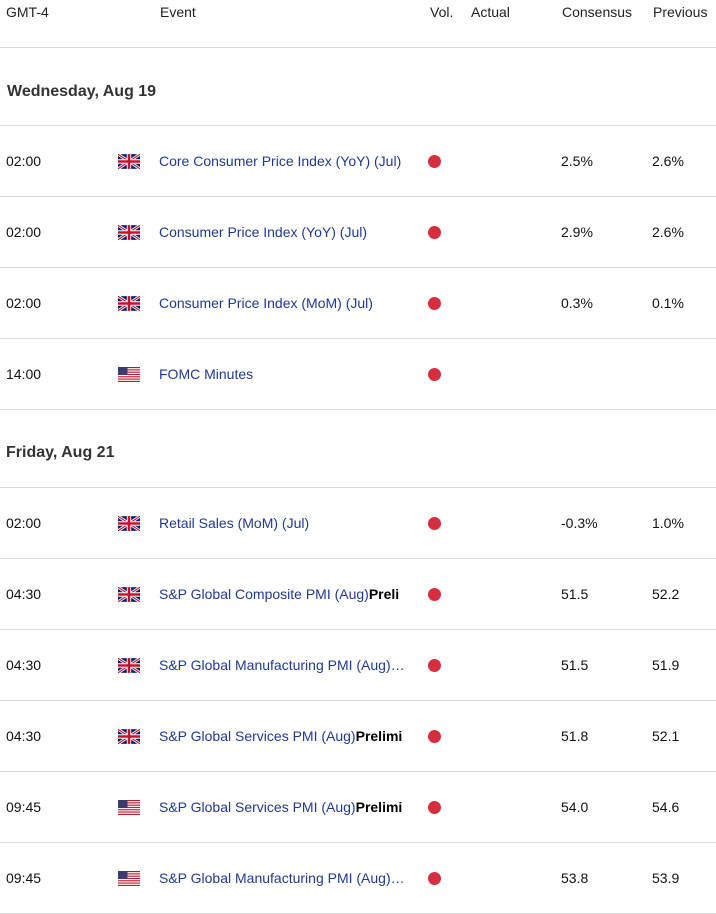  What do you see at coordinates (577, 161) in the screenshot?
I see `consensus-value: 2.5%` at bounding box center [577, 161].